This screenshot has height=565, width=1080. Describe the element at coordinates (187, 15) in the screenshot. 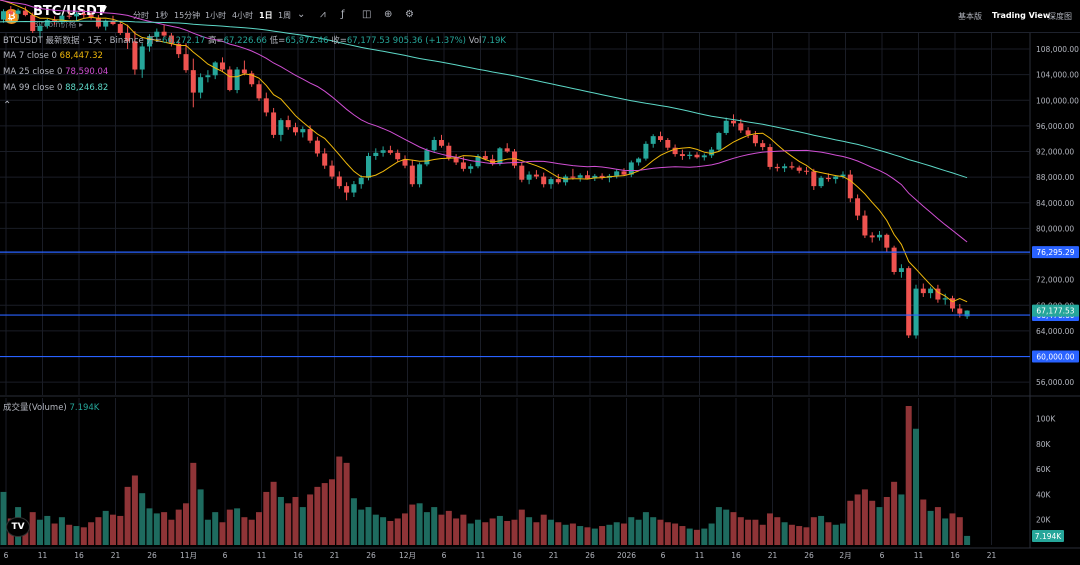

I see `timeframe-15m: 15分钟` at that location.